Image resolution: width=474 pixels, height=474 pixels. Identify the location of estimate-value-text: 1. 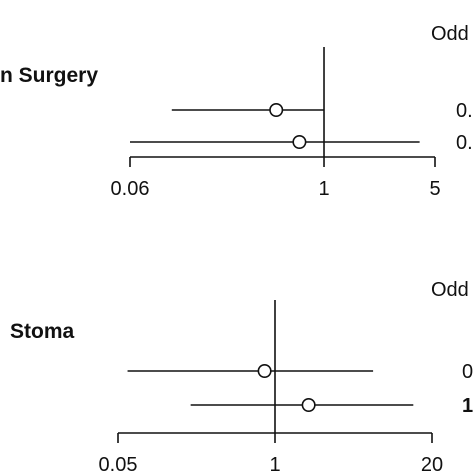
(467, 406).